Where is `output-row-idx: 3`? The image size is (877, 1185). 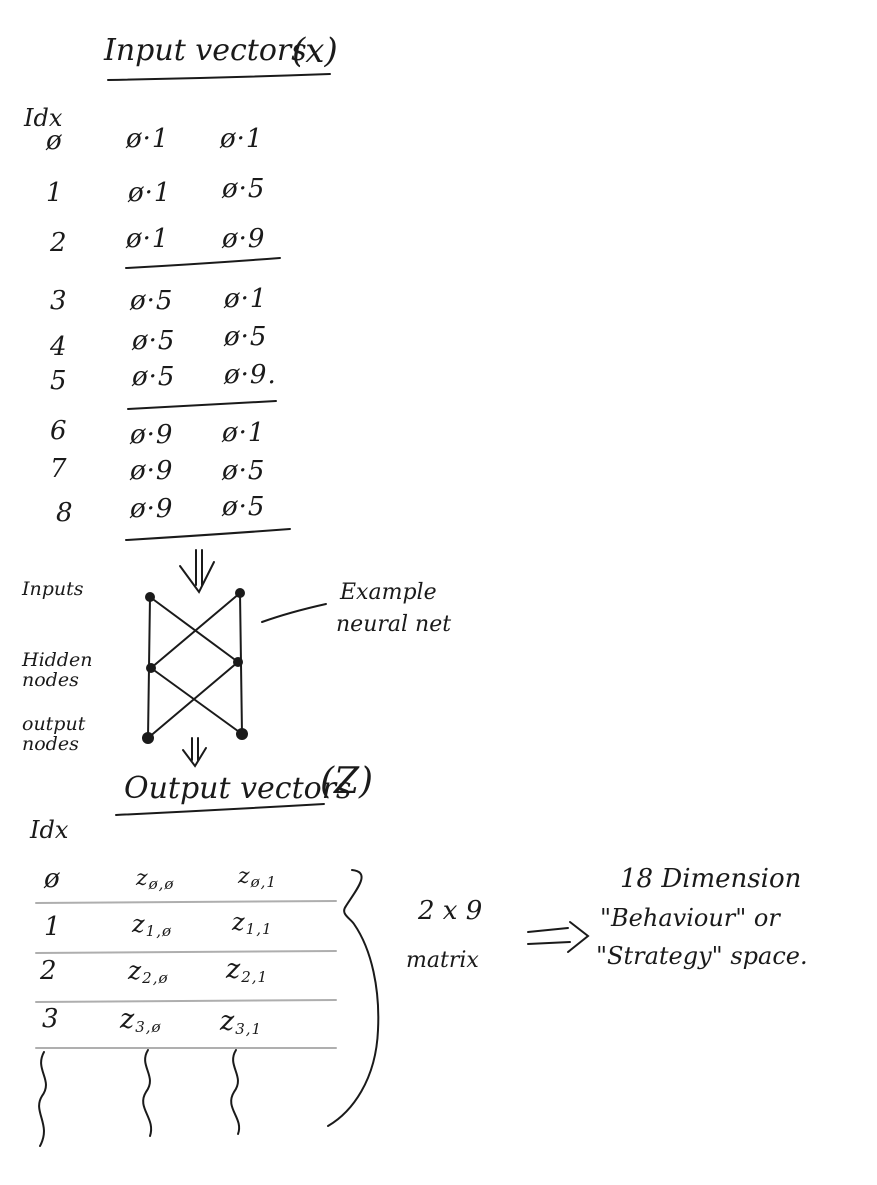 output-row-idx: 3 is located at coordinates (50, 1019).